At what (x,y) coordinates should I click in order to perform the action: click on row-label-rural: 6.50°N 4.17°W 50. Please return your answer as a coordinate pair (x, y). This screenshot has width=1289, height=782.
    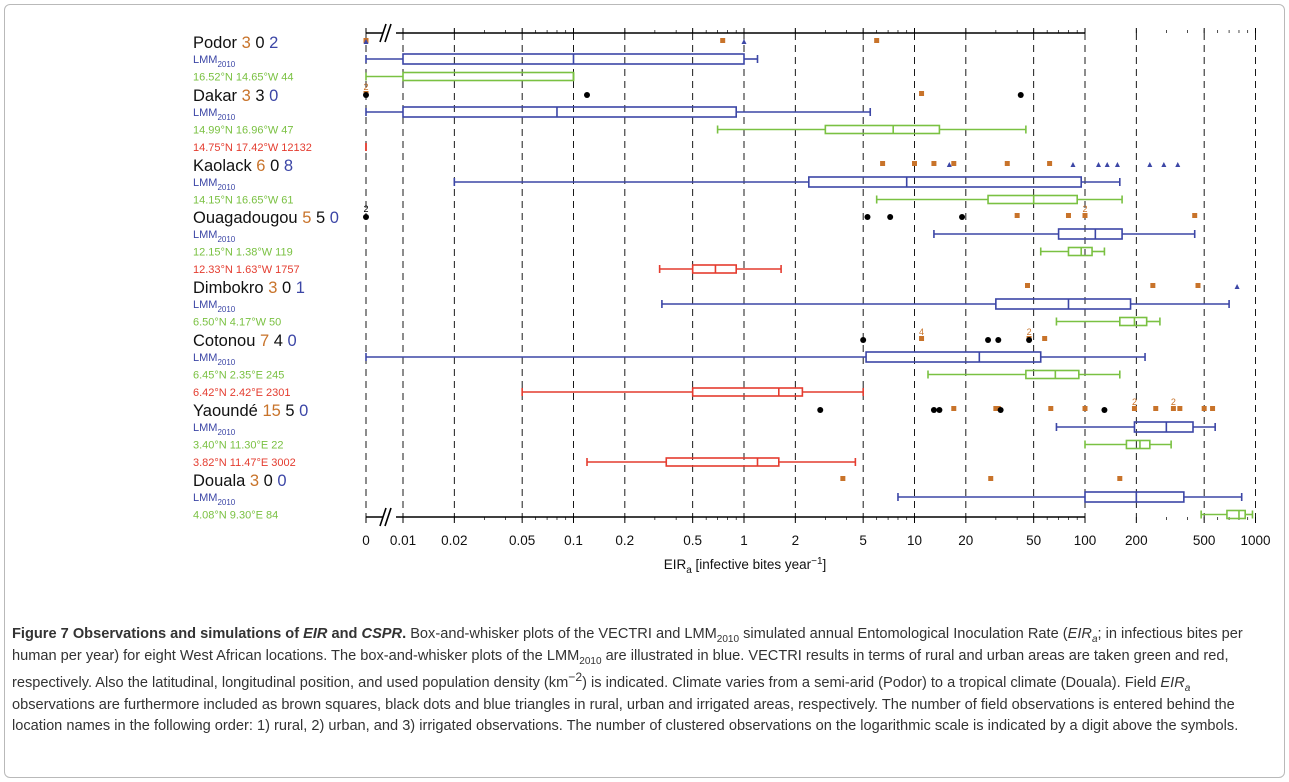
    Looking at the image, I should click on (237, 323).